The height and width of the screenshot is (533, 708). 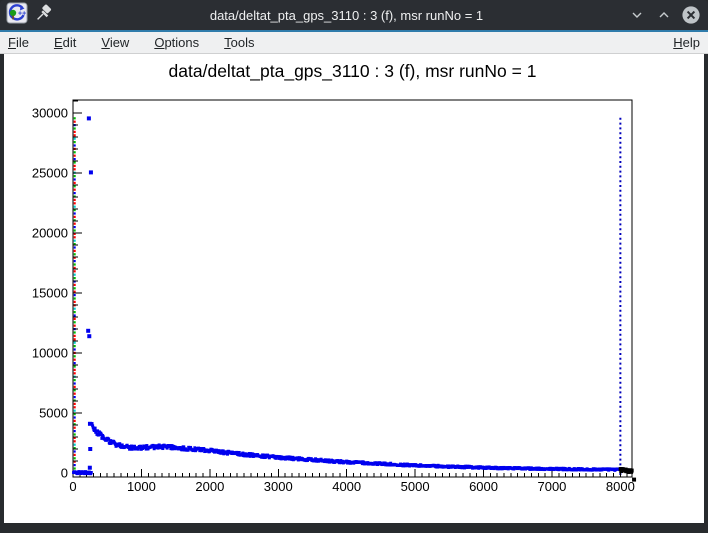 I want to click on menu-item-options: Options, so click(x=177, y=42).